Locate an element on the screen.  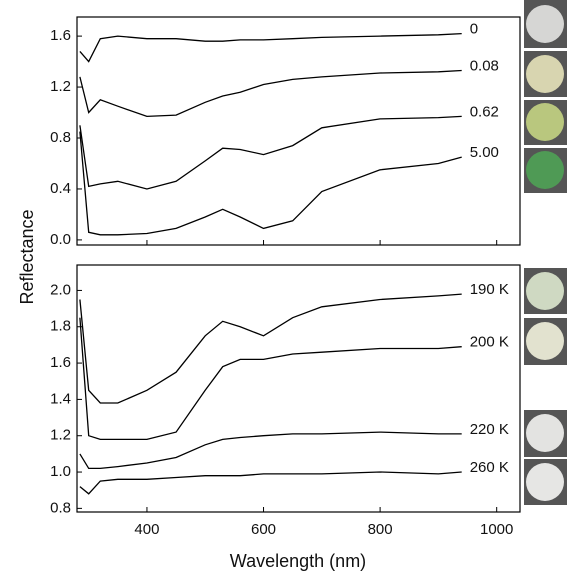
series-label: 0 is located at coordinates (474, 29).